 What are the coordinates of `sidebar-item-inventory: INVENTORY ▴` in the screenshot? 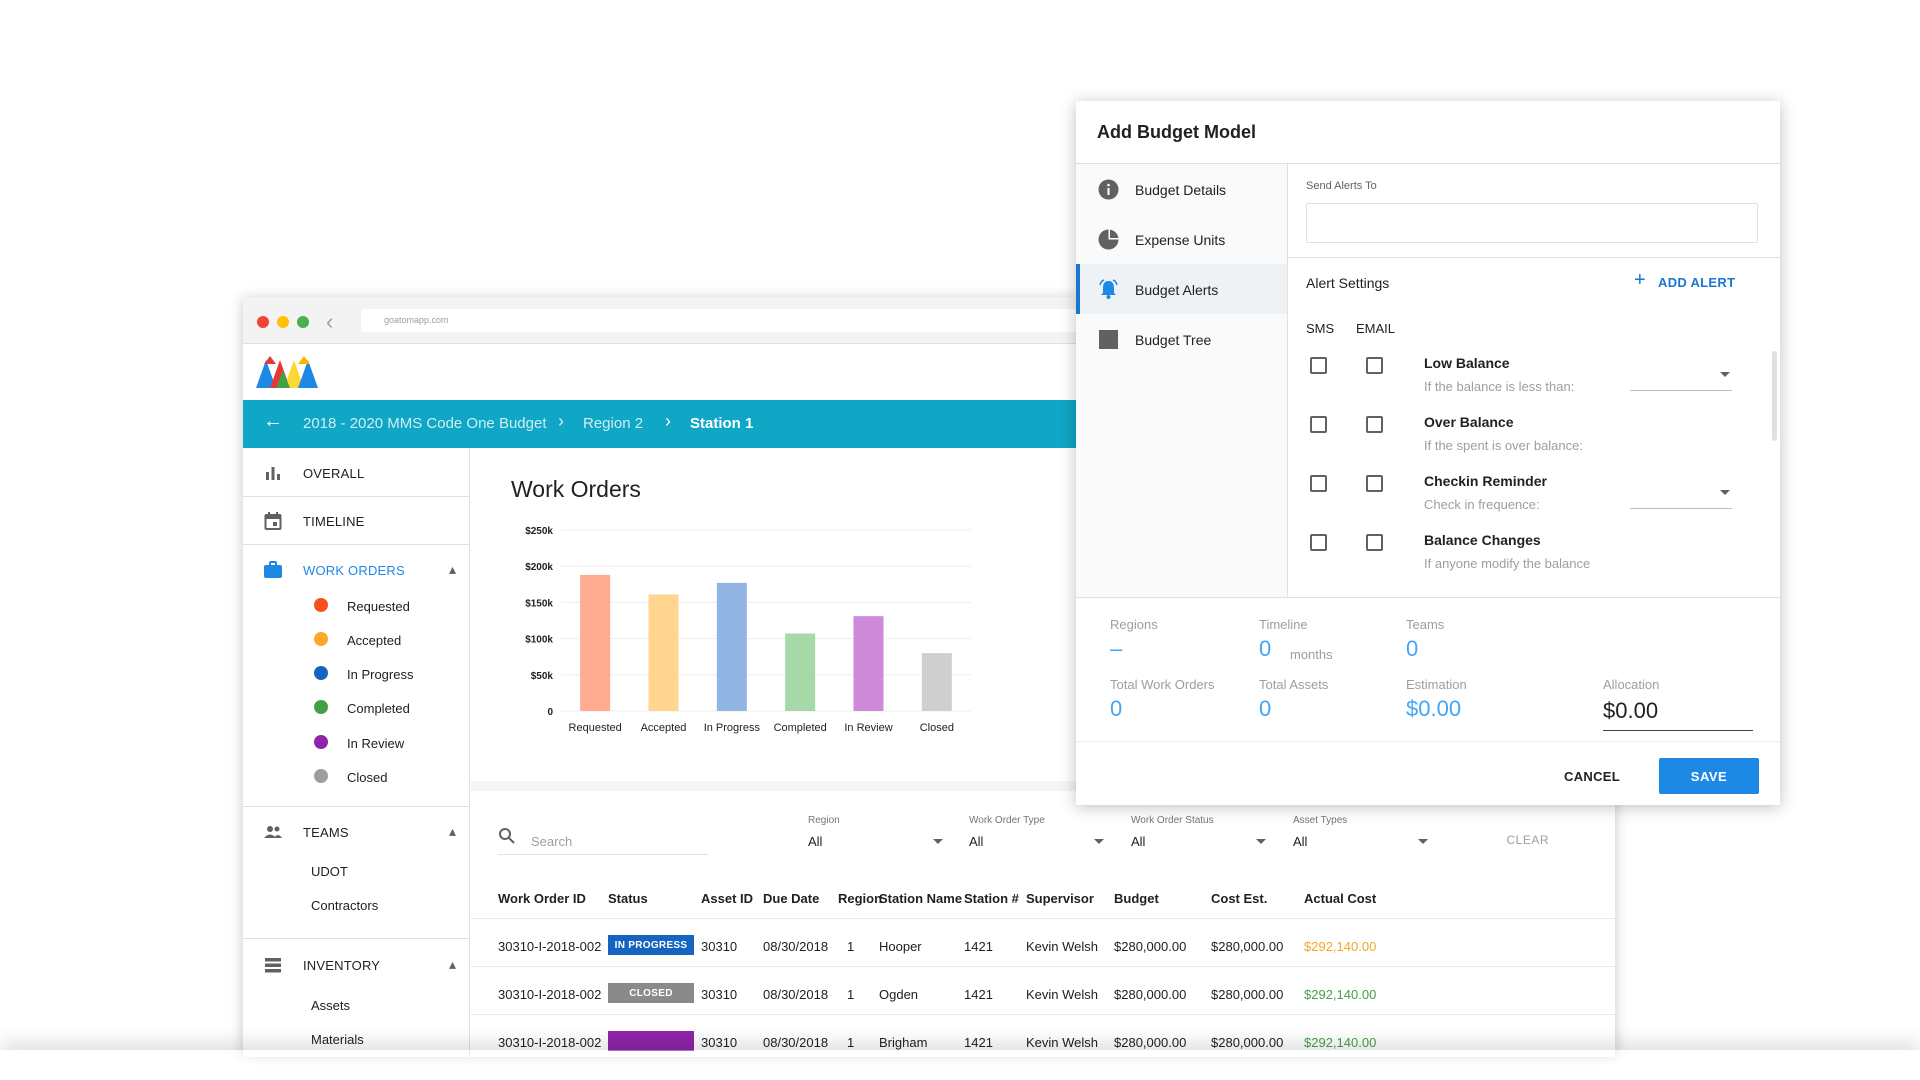 It's located at (356, 964).